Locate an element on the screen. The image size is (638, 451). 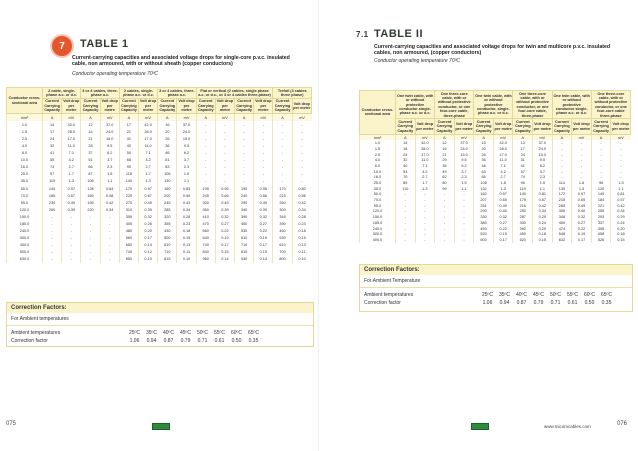
area-cell: 400.0 is located at coordinates (24, 245).